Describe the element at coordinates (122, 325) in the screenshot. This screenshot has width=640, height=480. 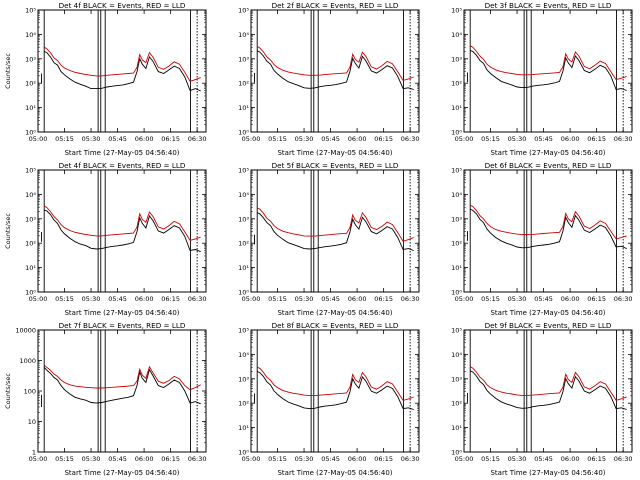
I see `panel-title: Det 7f BLACK = Events, RED = LLD` at that location.